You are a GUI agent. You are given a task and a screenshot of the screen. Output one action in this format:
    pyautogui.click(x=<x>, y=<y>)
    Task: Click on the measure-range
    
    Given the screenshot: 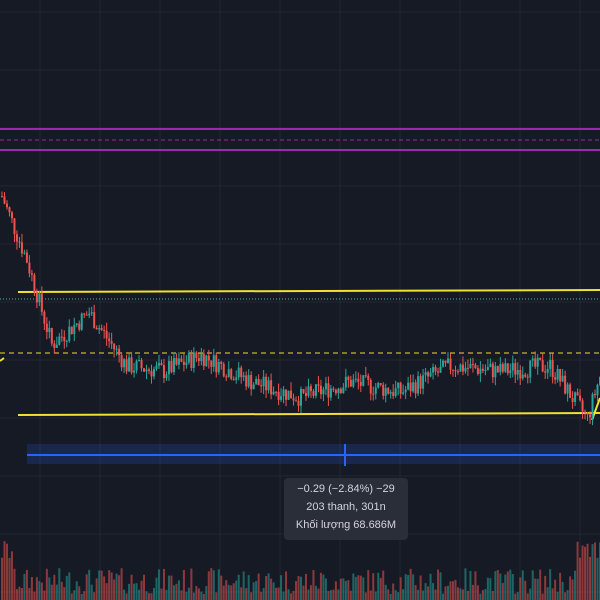 What is the action you would take?
    pyautogui.click(x=313, y=455)
    